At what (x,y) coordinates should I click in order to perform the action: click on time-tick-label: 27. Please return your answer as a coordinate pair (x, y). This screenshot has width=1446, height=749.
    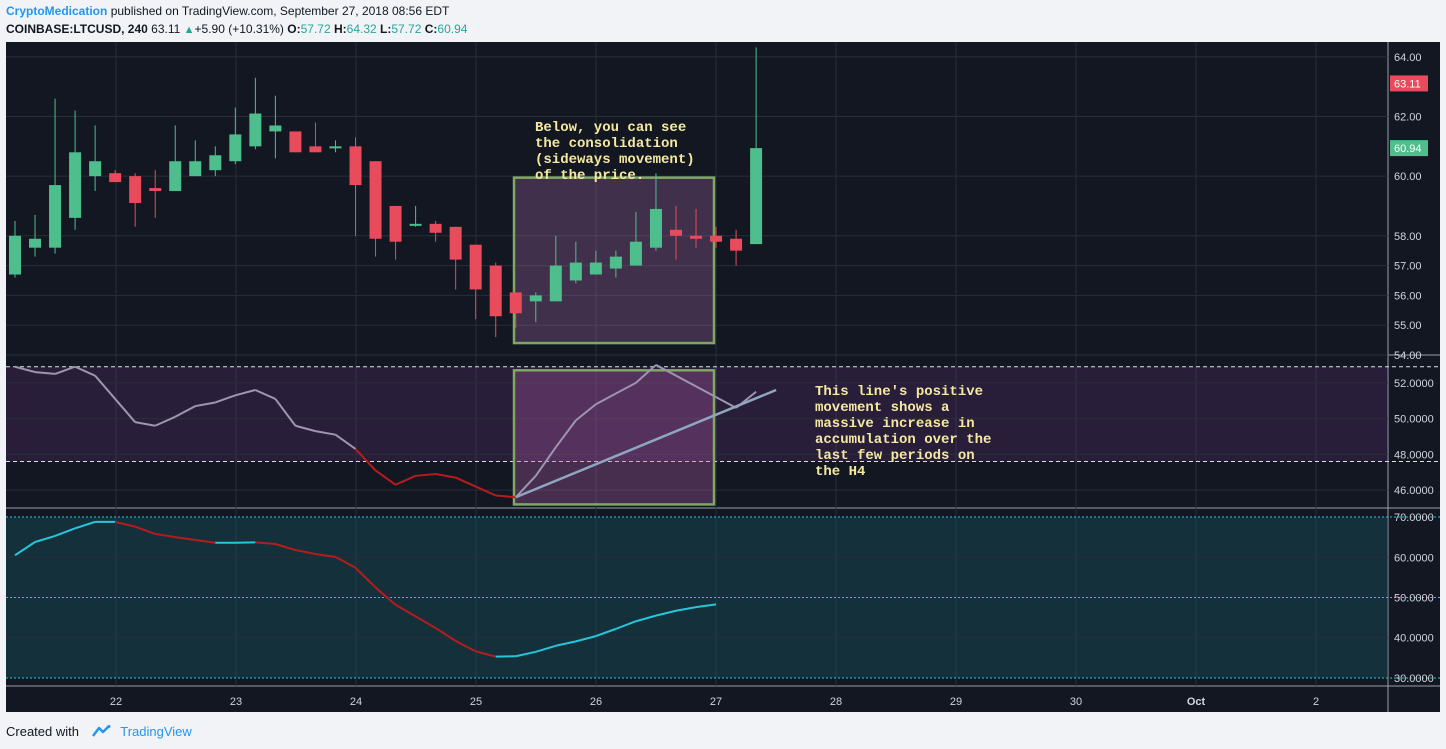
    Looking at the image, I should click on (716, 702).